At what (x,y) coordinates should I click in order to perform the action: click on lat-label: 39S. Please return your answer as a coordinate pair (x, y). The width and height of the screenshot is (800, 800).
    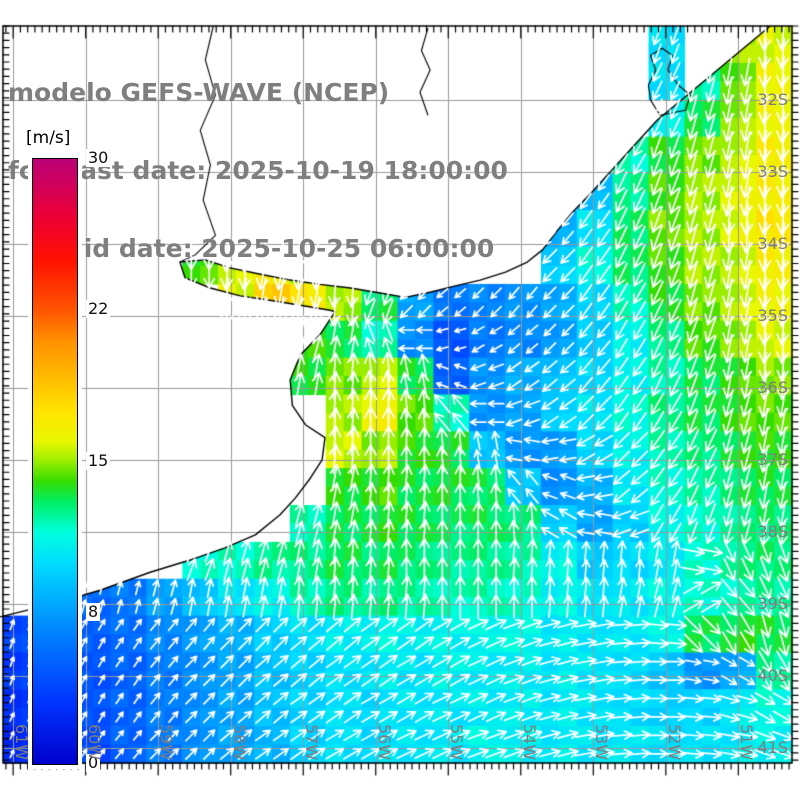
    Looking at the image, I should click on (772, 603).